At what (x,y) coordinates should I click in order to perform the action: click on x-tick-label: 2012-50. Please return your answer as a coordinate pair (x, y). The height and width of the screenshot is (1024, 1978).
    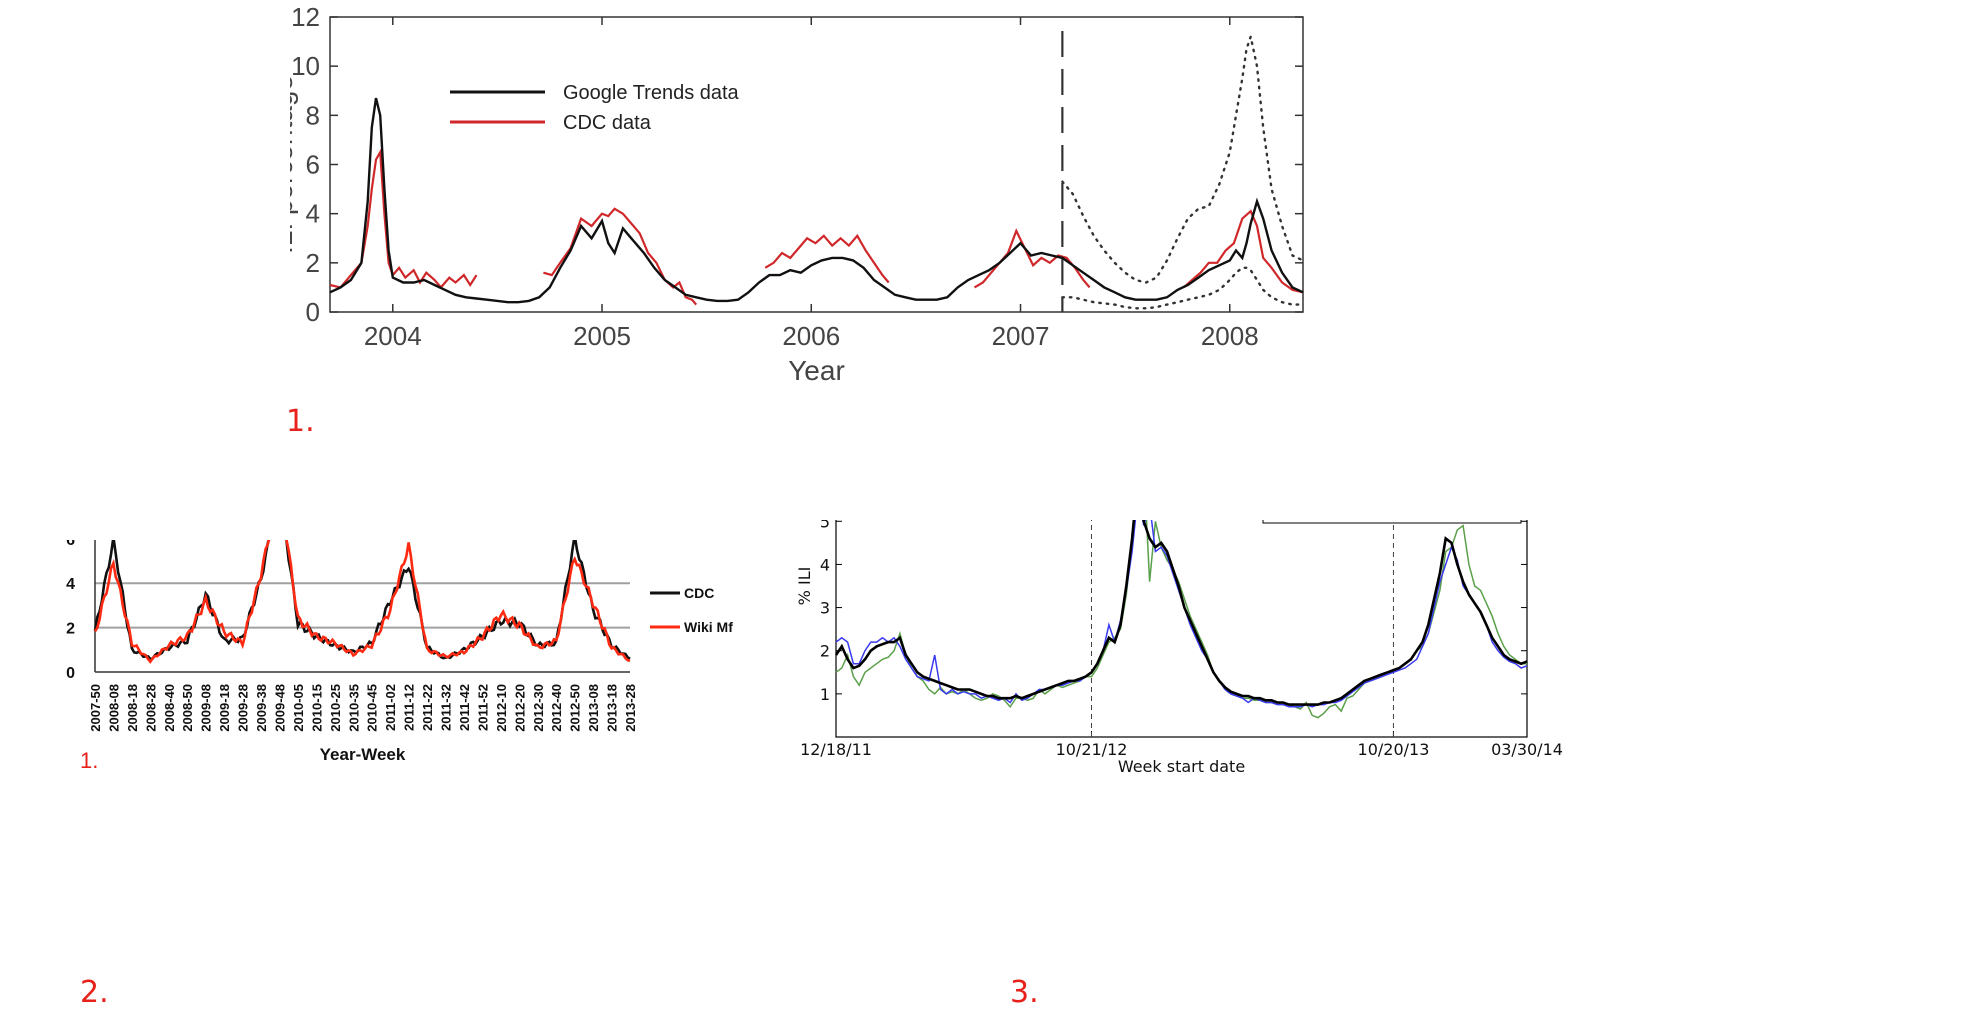
    Looking at the image, I should click on (575, 708).